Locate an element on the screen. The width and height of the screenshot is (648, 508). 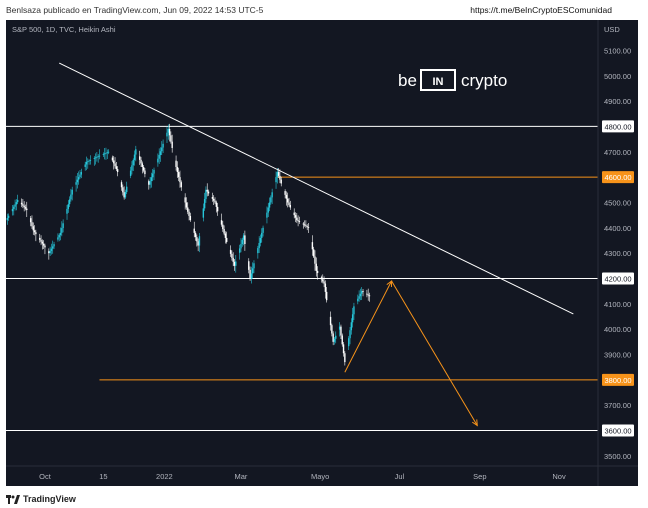
y-tick-label: 3700.00 is located at coordinates (617, 405).